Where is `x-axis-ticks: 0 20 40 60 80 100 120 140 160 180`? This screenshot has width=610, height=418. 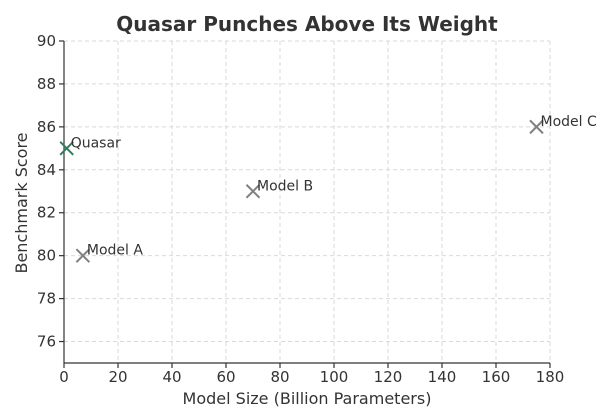 x-axis-ticks: 0 20 40 60 80 100 120 140 160 180 is located at coordinates (311, 374).